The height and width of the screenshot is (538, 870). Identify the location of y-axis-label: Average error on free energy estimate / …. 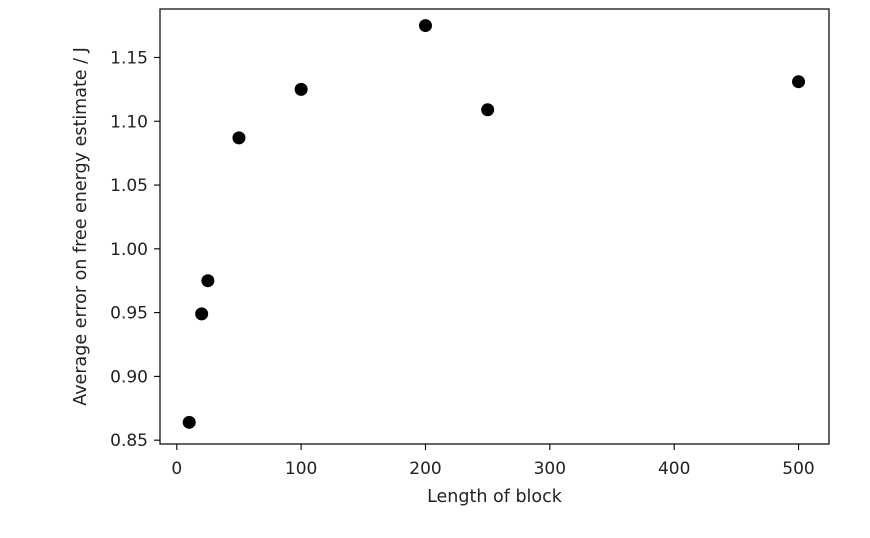
(81, 226).